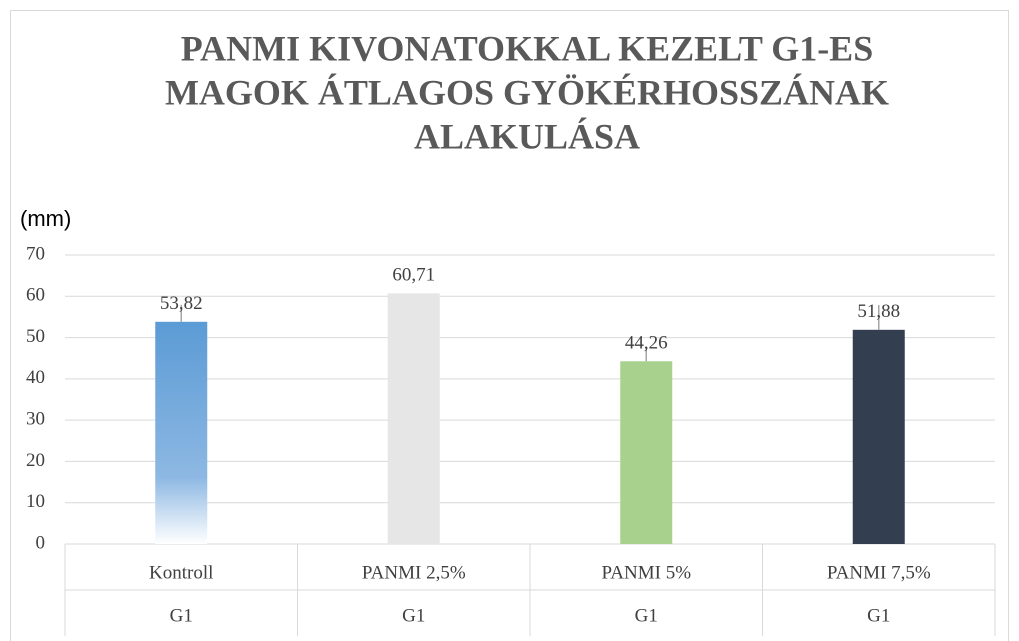 This screenshot has height=641, width=1019. I want to click on y-tick-label: 30, so click(35, 419).